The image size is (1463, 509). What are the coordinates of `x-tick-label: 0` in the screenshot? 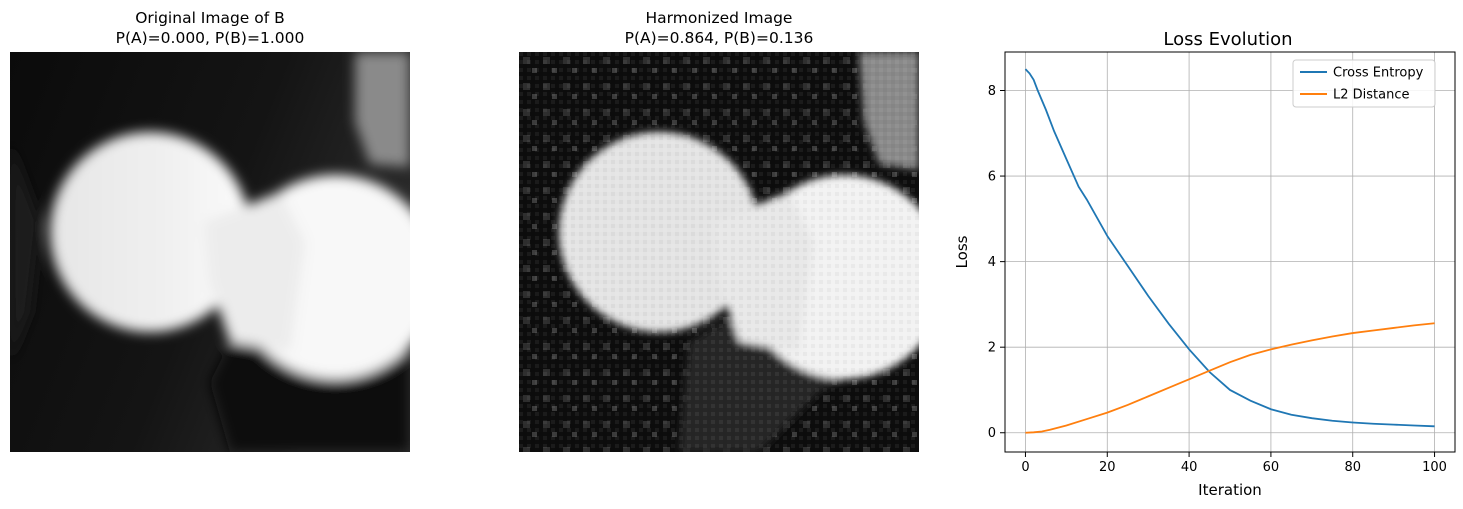 It's located at (1025, 467).